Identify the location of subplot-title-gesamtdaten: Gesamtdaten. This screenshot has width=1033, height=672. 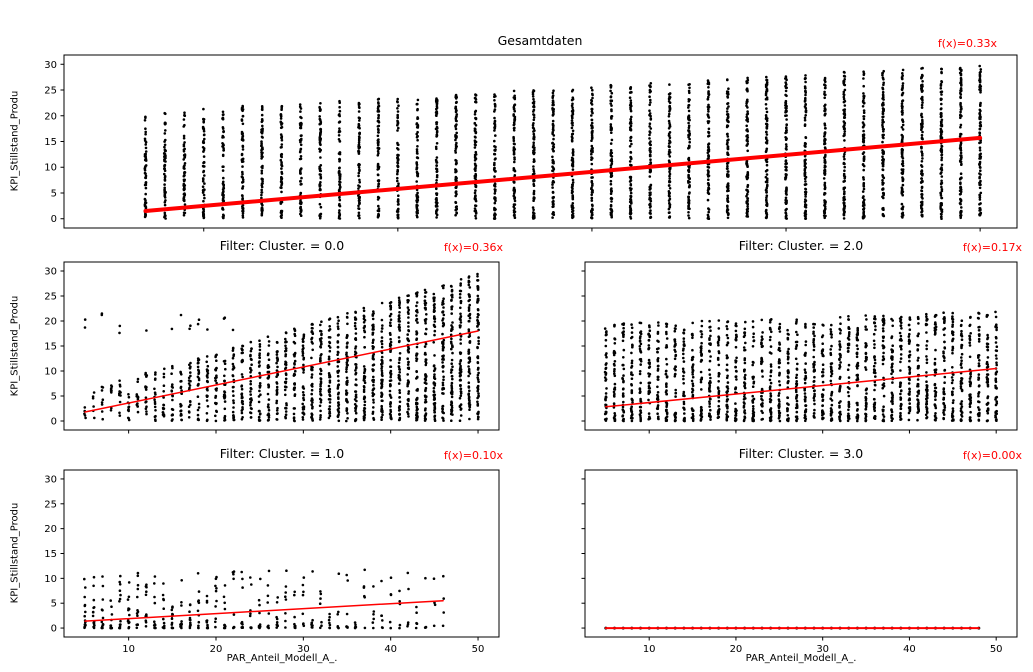
(540, 40).